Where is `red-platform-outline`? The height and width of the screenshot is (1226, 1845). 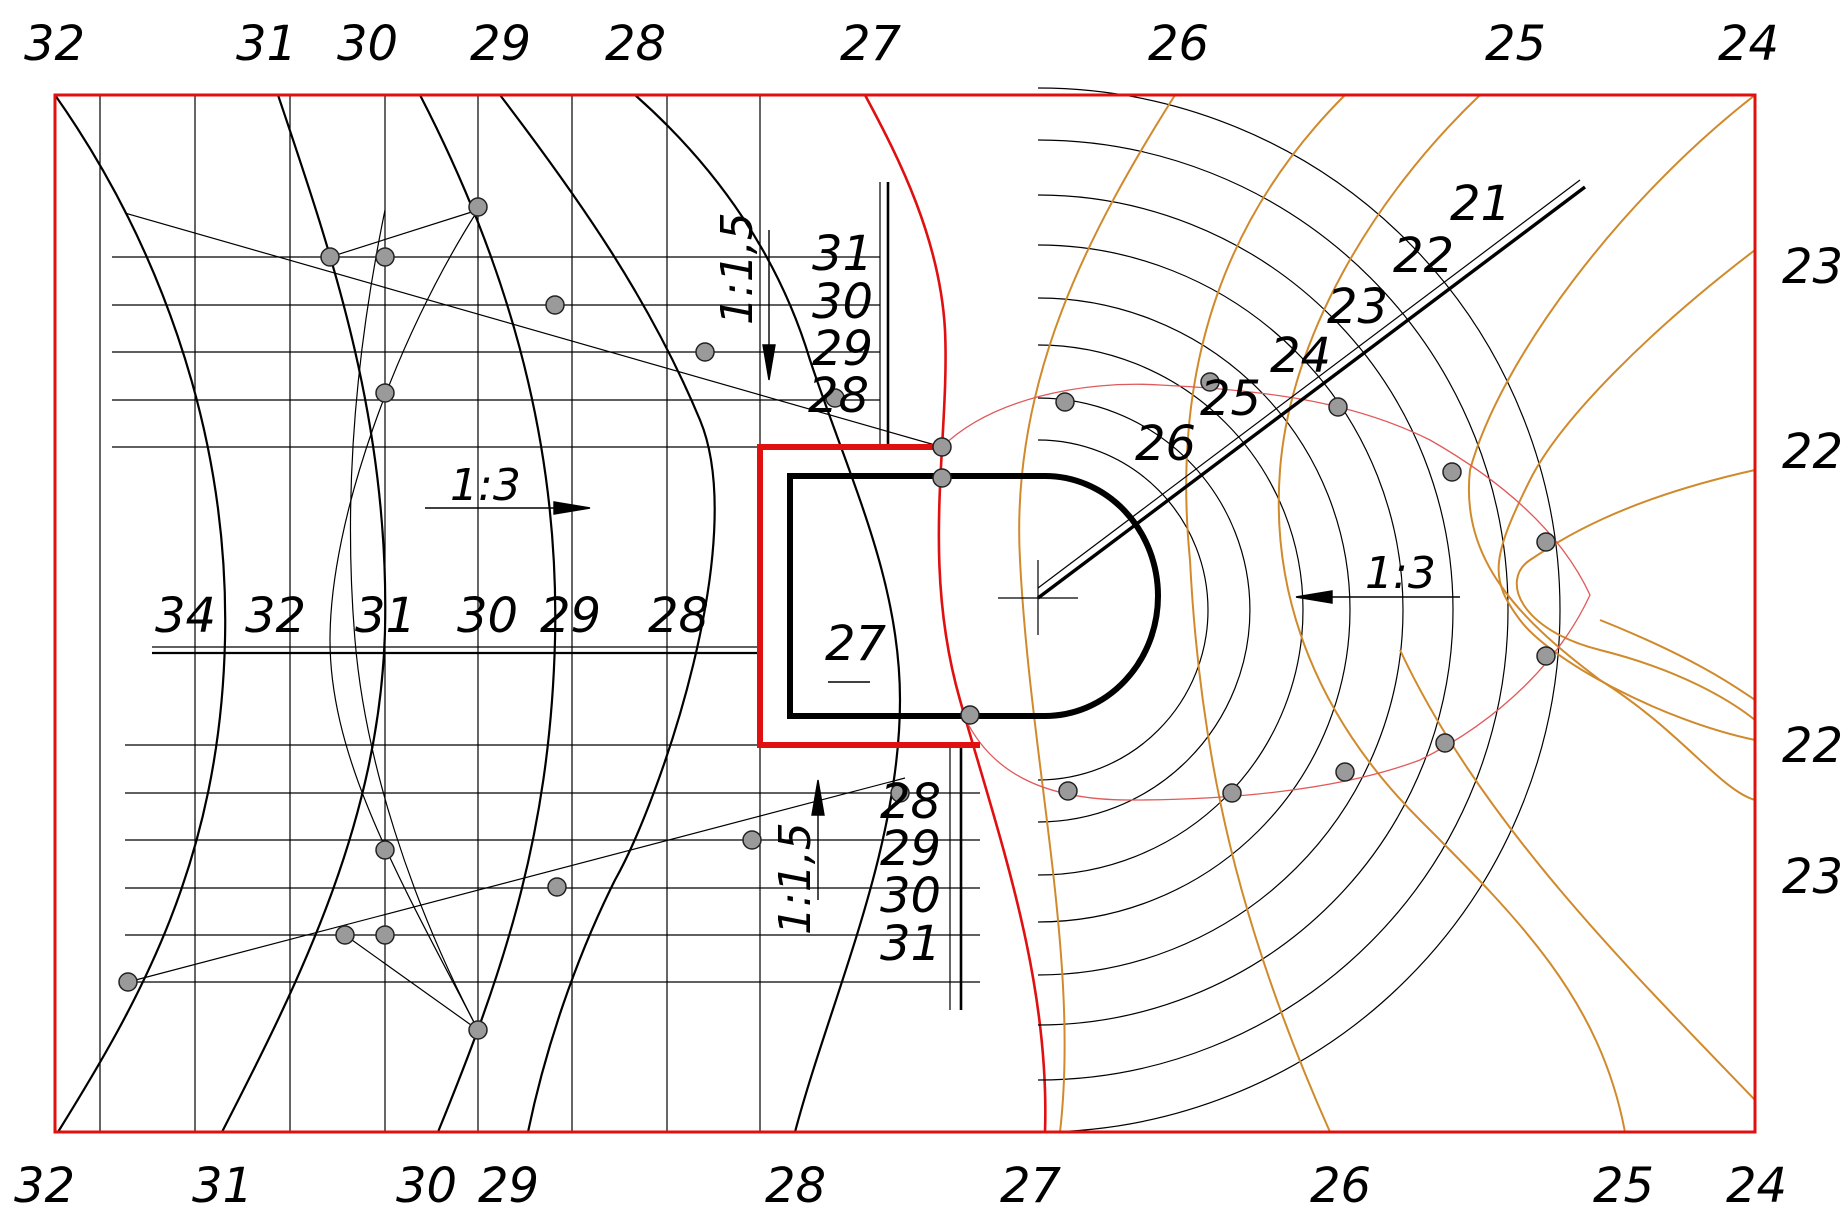
red-platform-outline is located at coordinates (868, 596).